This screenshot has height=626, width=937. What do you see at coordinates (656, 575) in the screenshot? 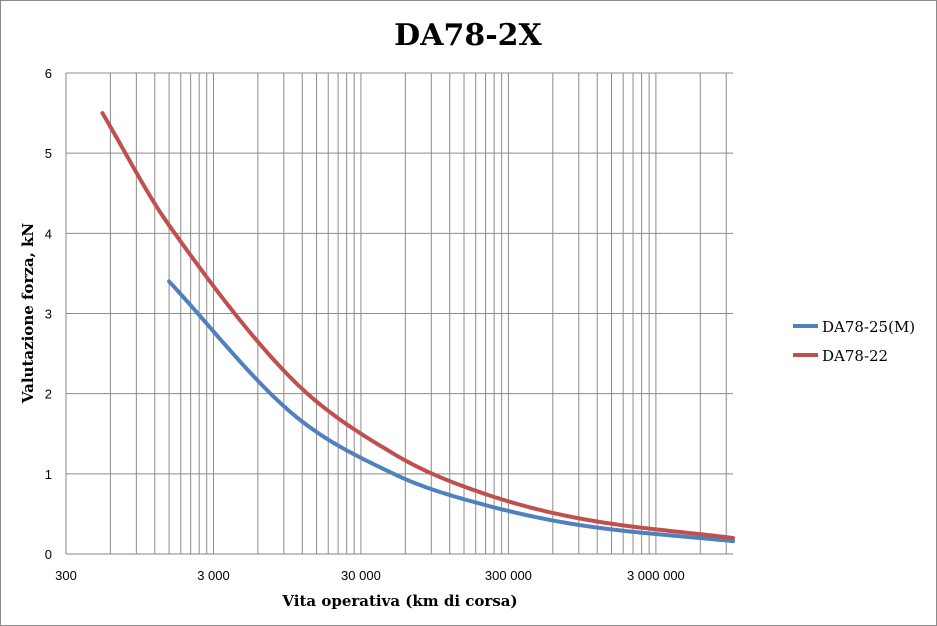
I see `x-tick-label: 3 000 000` at bounding box center [656, 575].